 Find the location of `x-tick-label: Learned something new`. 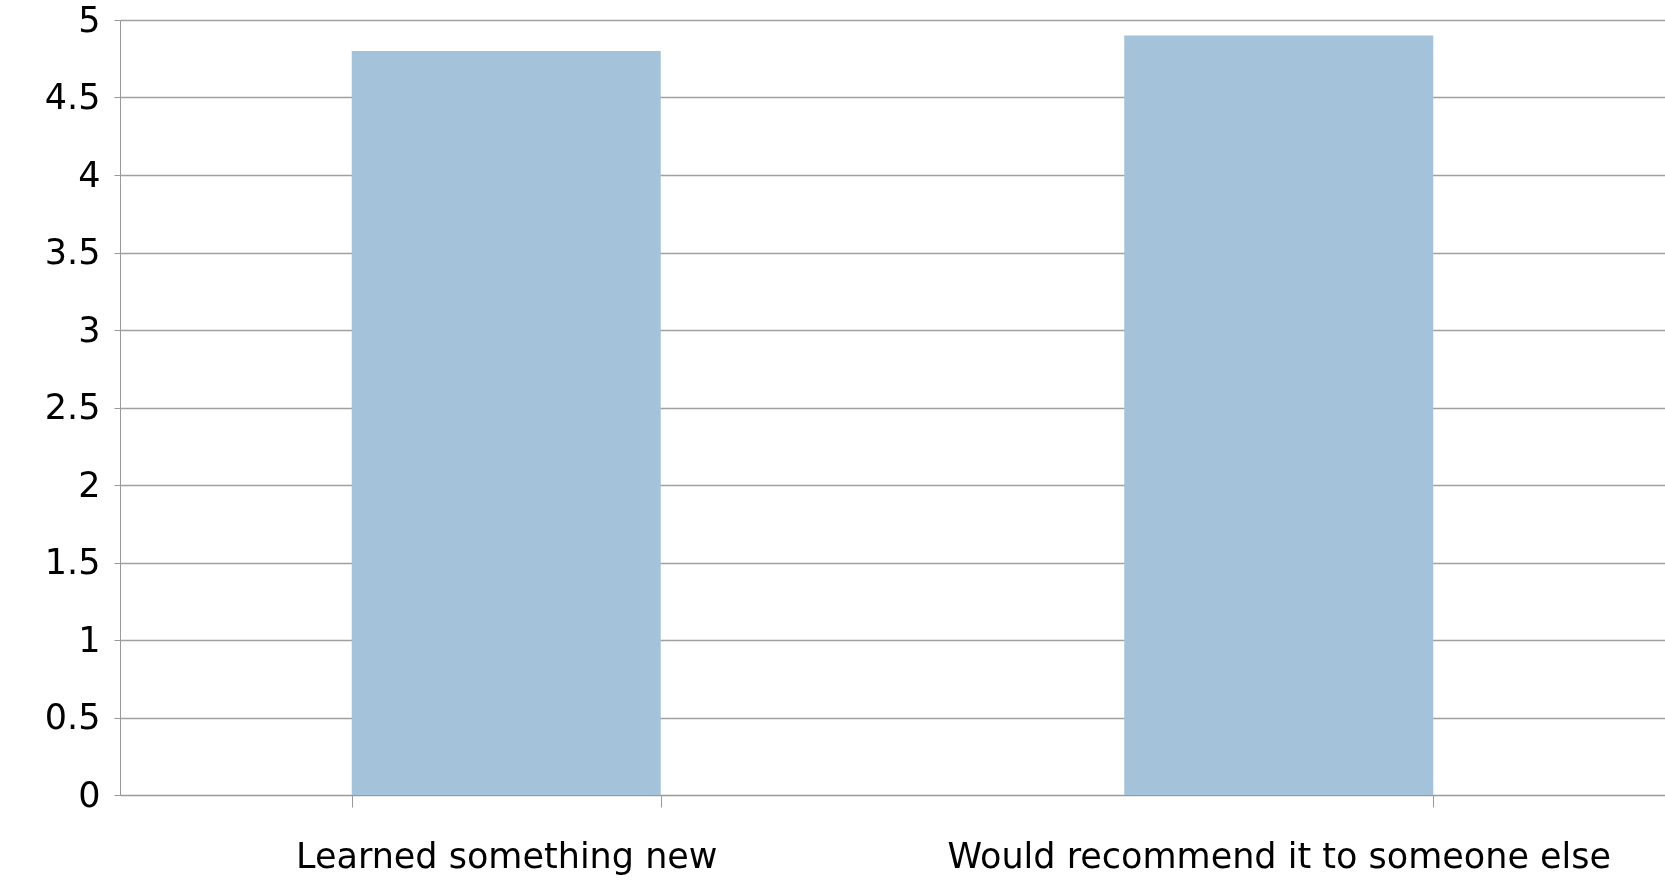

x-tick-label: Learned something new is located at coordinates (507, 855).